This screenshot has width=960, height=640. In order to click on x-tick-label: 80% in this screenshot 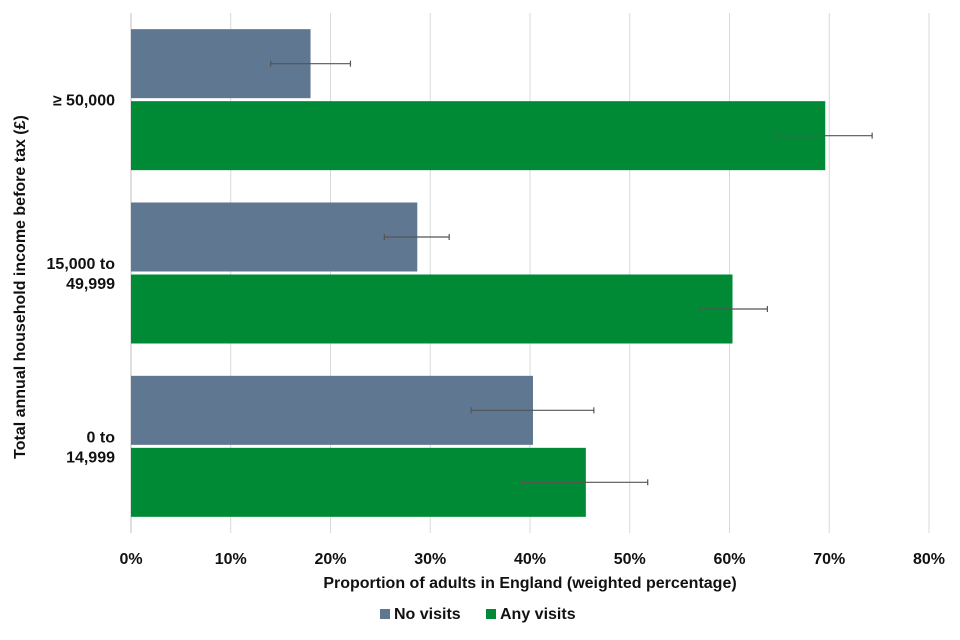, I will do `click(929, 559)`.